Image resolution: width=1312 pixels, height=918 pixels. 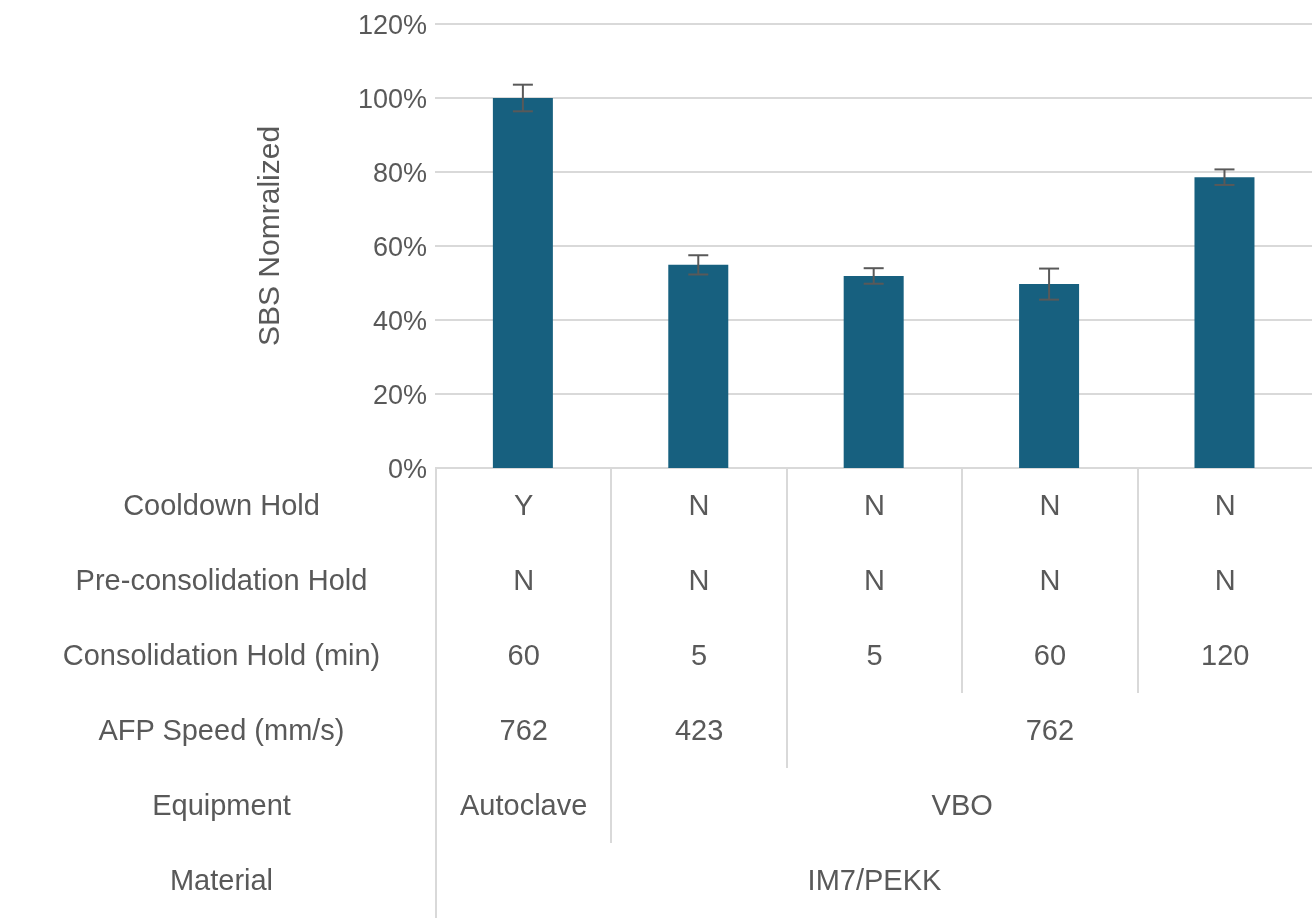 I want to click on text: IM7/PEKK, so click(x=874, y=880).